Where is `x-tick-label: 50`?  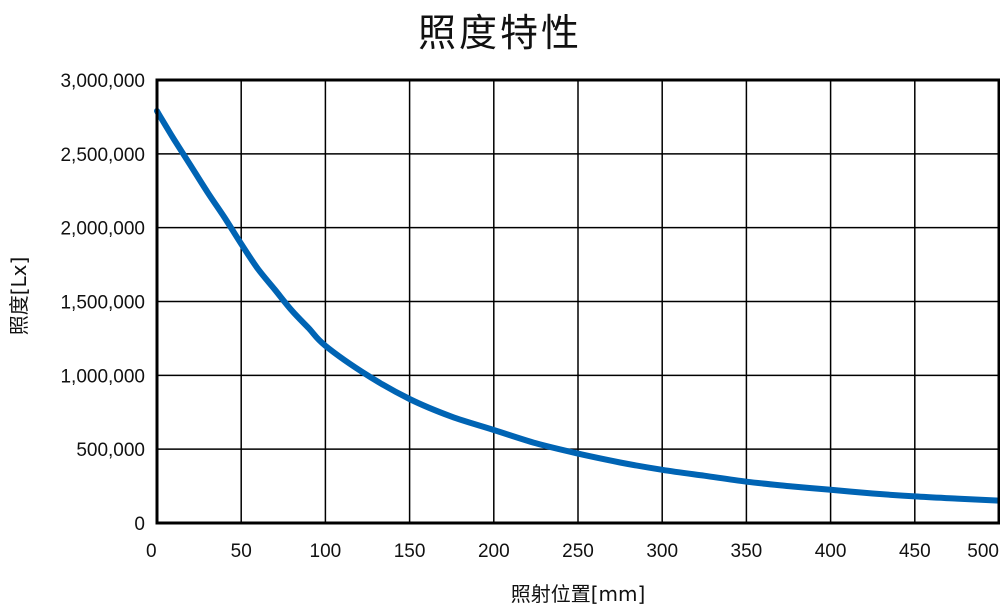 x-tick-label: 50 is located at coordinates (241, 551).